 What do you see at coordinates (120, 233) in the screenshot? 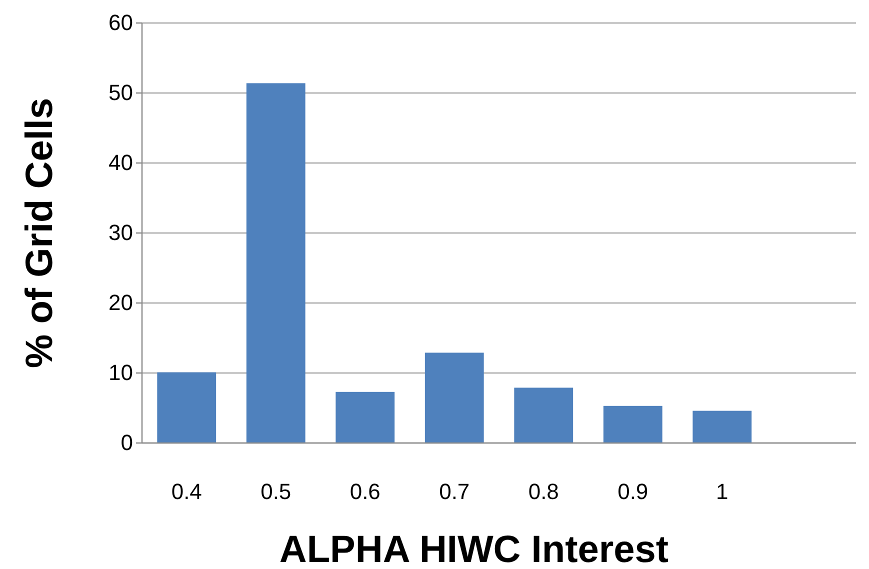
I see `y-tick-label: 30` at bounding box center [120, 233].